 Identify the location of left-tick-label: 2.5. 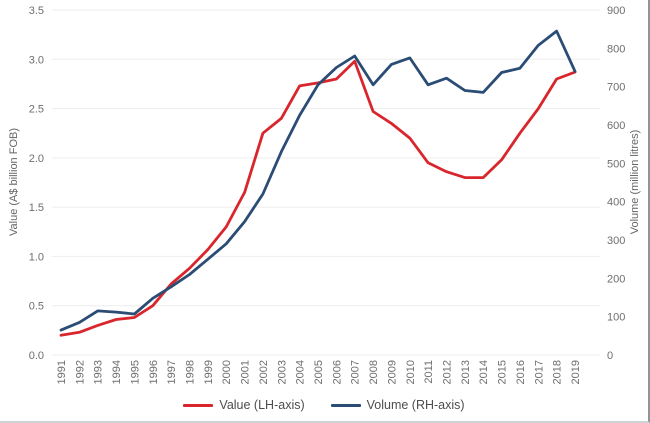
(36, 110).